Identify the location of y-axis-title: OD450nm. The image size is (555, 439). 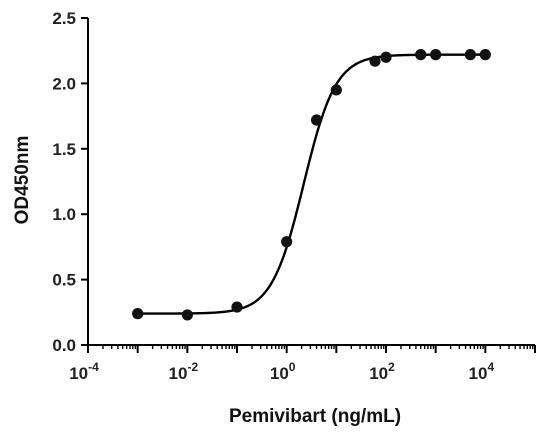
(22, 180).